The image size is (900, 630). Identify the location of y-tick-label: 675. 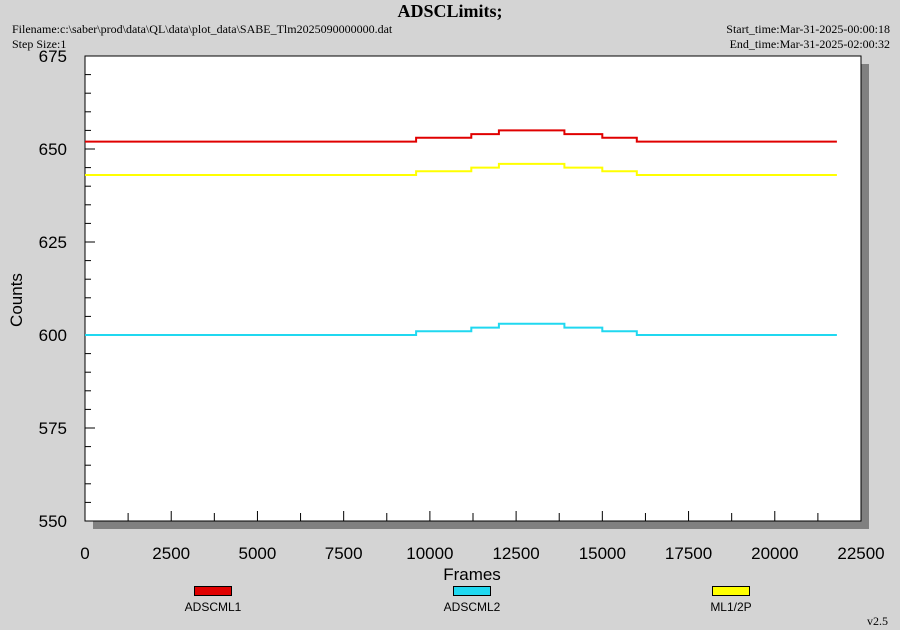
(53, 56).